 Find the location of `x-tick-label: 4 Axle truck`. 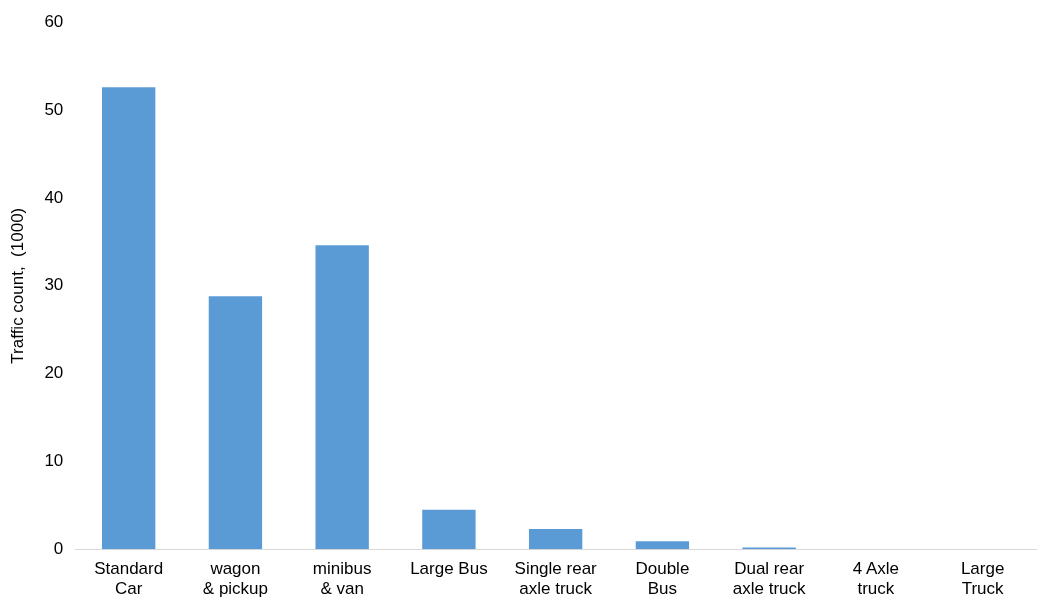

x-tick-label: 4 Axle truck is located at coordinates (876, 579).